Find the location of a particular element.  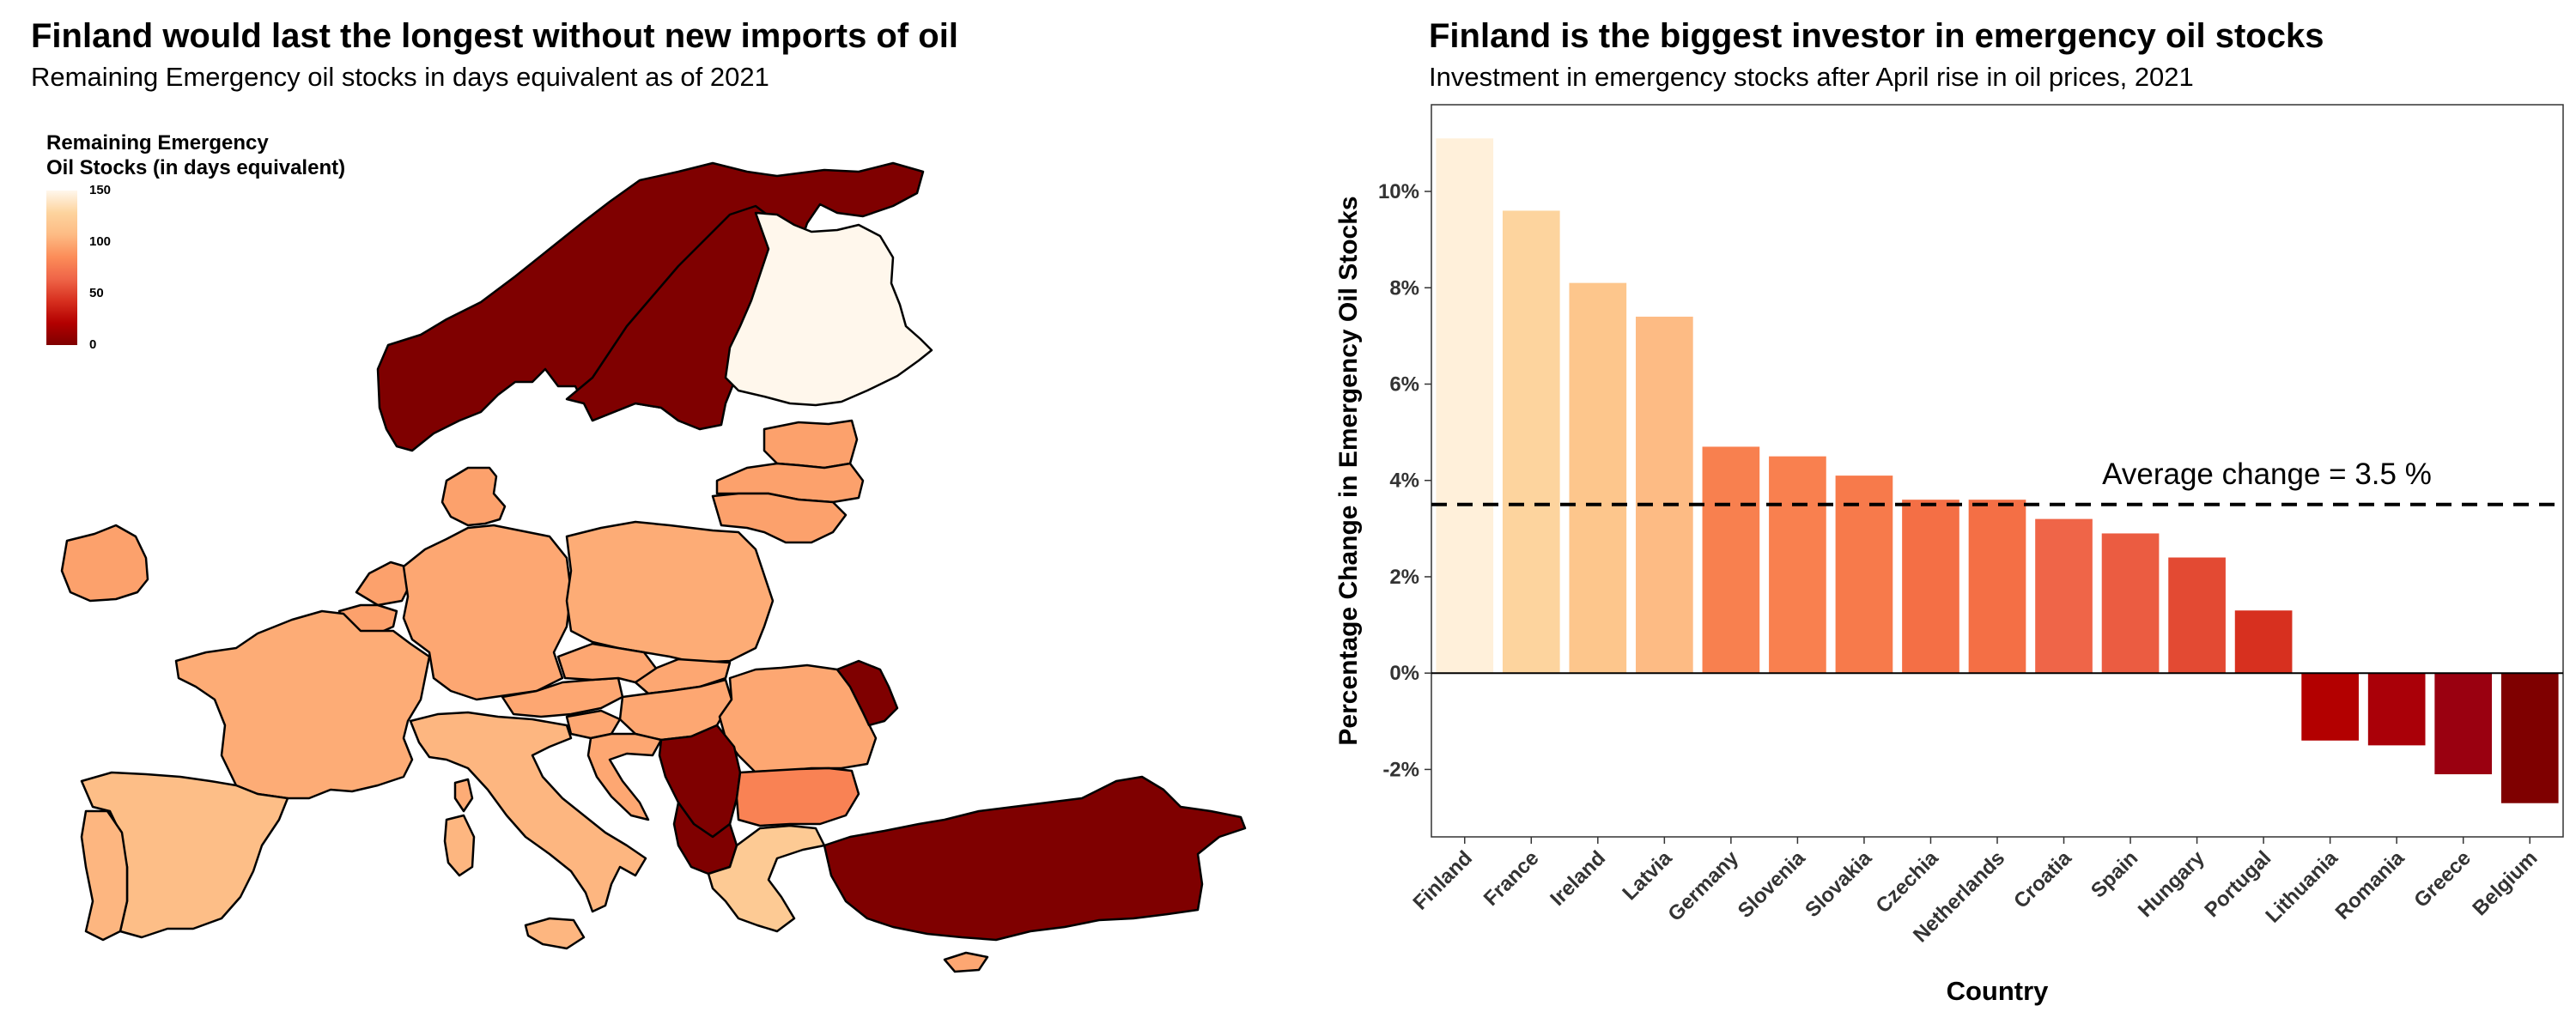

region-sicily is located at coordinates (555, 933).